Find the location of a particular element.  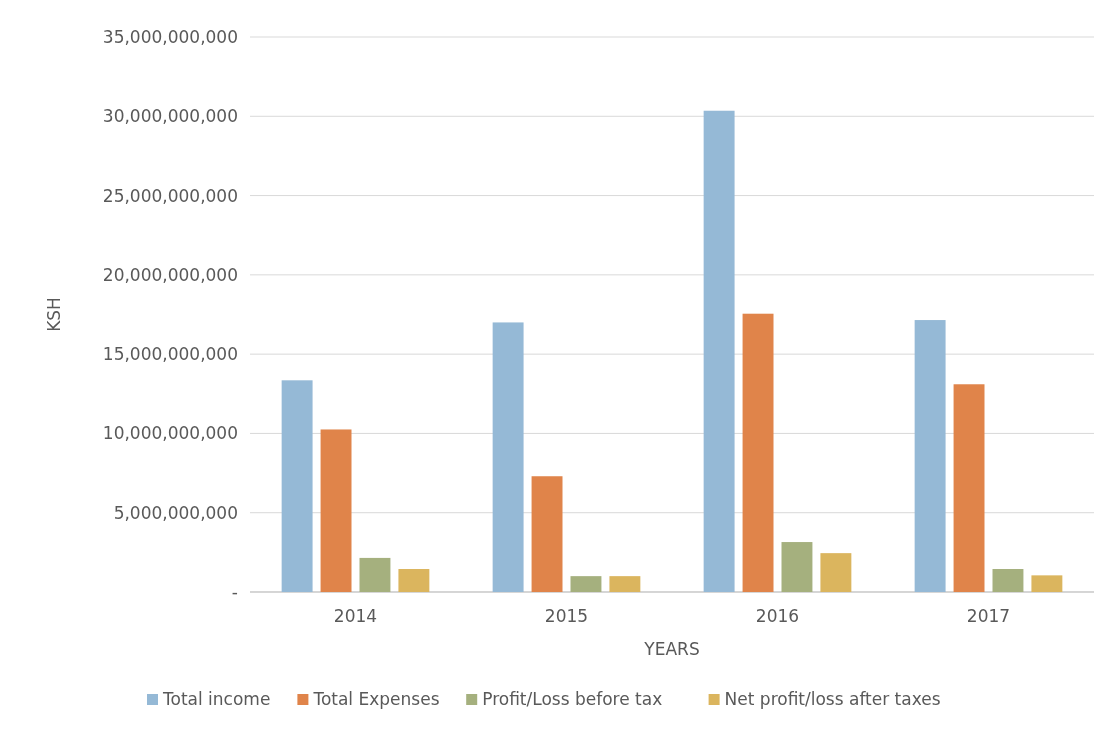

y-tick-label: 20,000,000,000 is located at coordinates (170, 274).